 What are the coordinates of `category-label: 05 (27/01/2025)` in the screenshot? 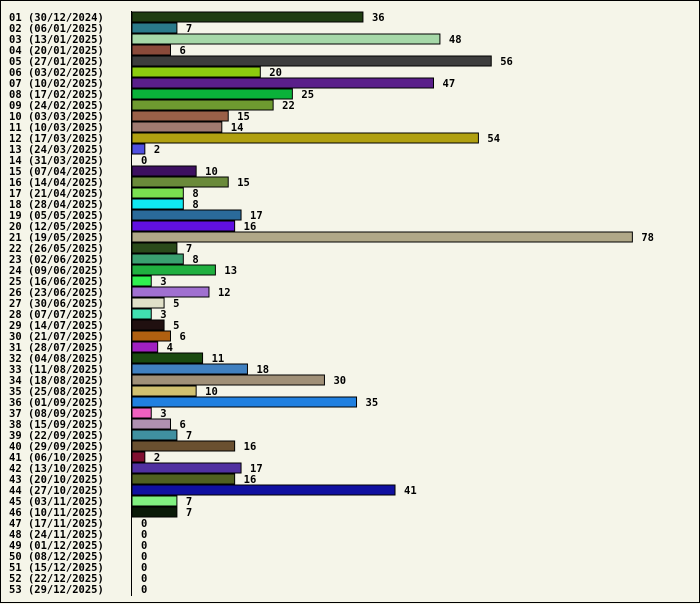 It's located at (56, 62).